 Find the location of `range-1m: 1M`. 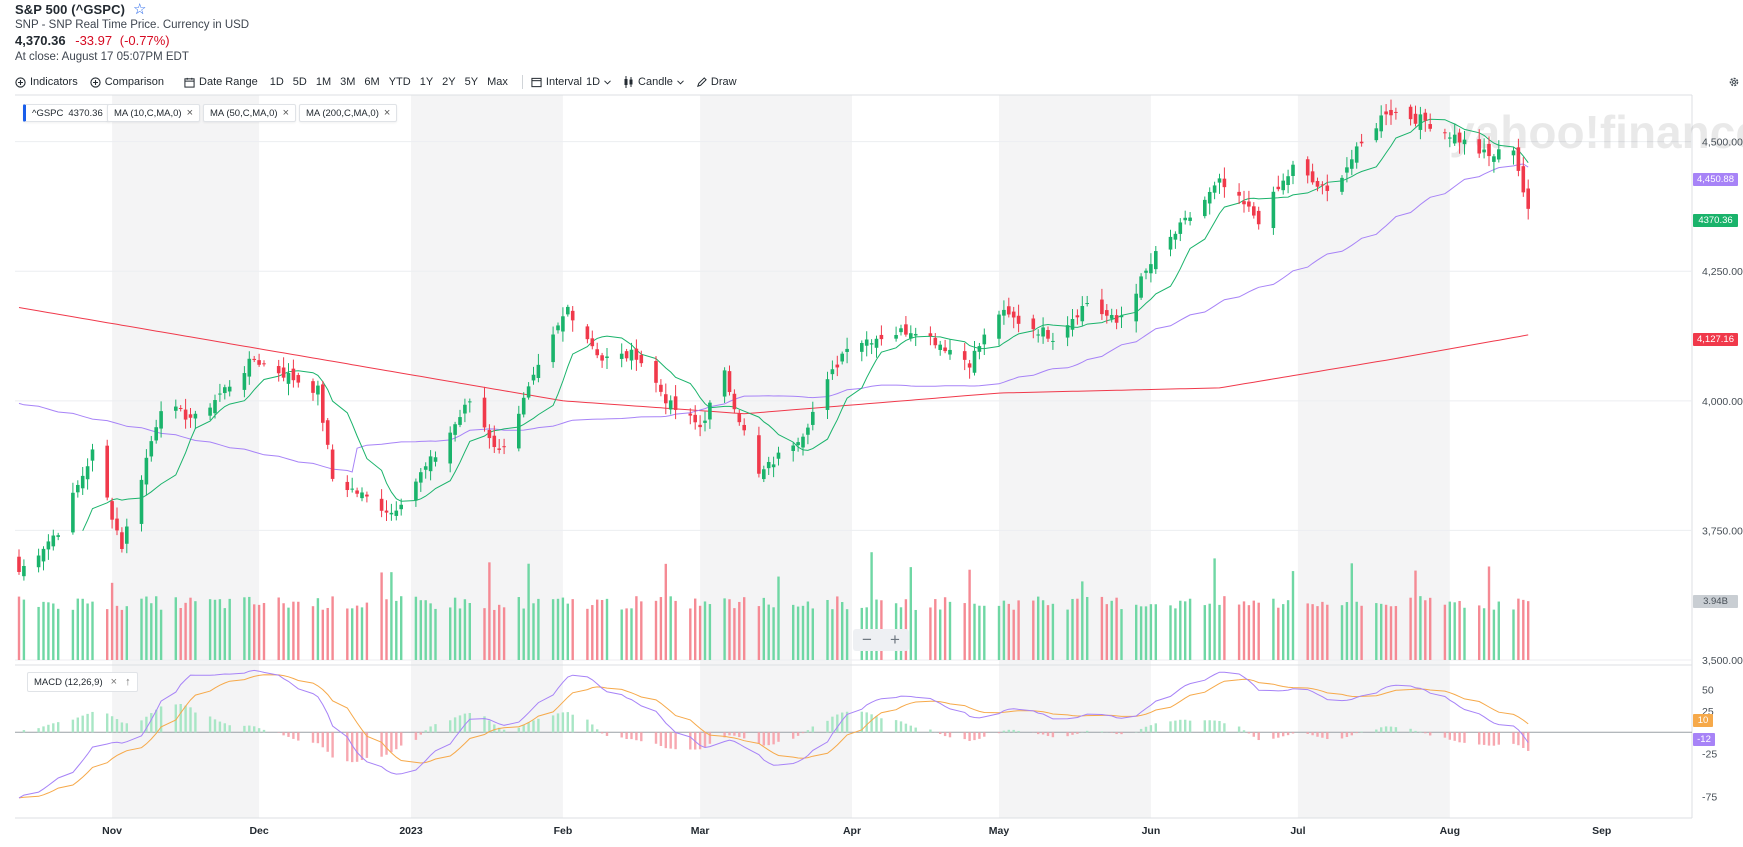

range-1m: 1M is located at coordinates (323, 82).